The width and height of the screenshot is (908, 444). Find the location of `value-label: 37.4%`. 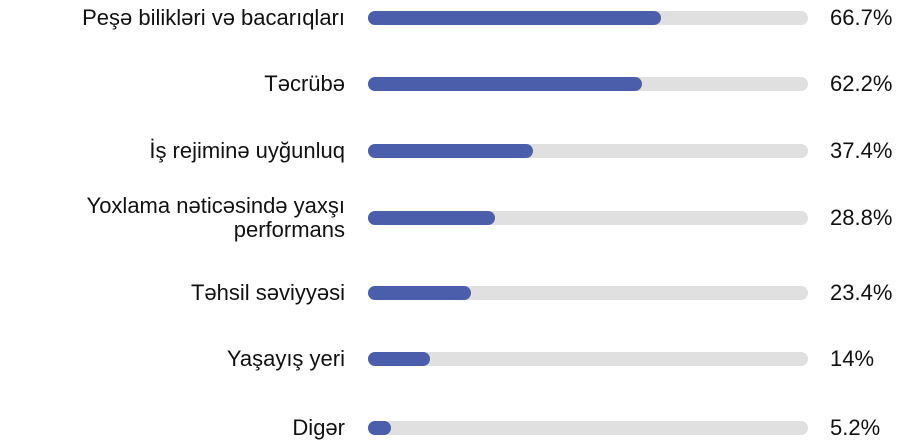

value-label: 37.4% is located at coordinates (861, 150).